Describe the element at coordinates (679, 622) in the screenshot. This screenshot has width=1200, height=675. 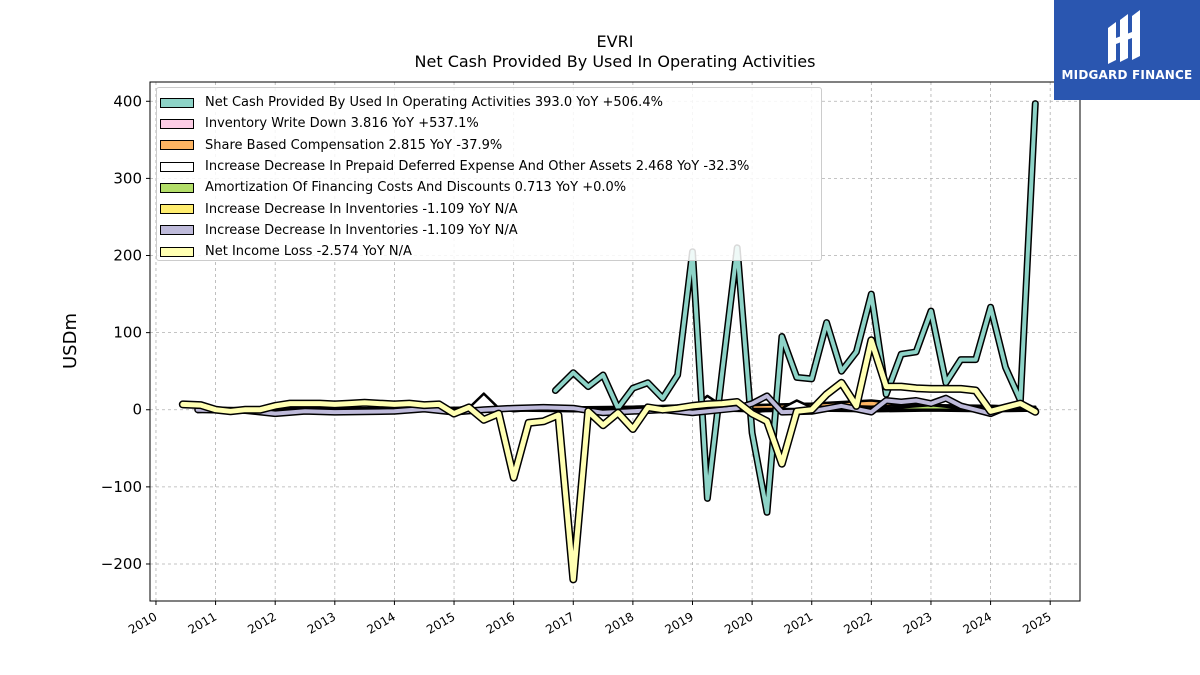
I see `x-tick-label: 2019` at that location.